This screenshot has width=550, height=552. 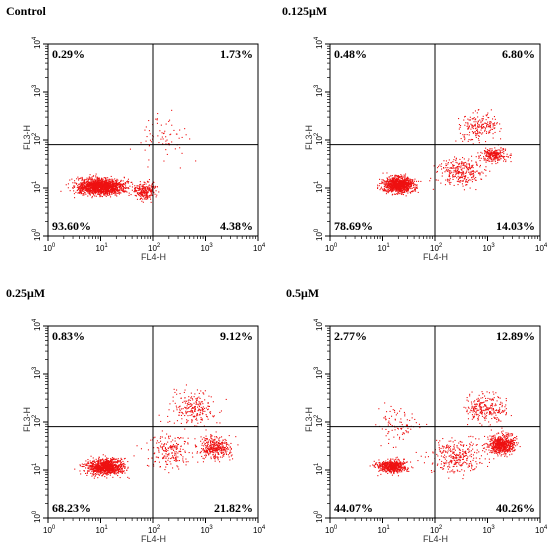 What do you see at coordinates (350, 54) in the screenshot?
I see `quadrant-upper-left: 0.48%` at bounding box center [350, 54].